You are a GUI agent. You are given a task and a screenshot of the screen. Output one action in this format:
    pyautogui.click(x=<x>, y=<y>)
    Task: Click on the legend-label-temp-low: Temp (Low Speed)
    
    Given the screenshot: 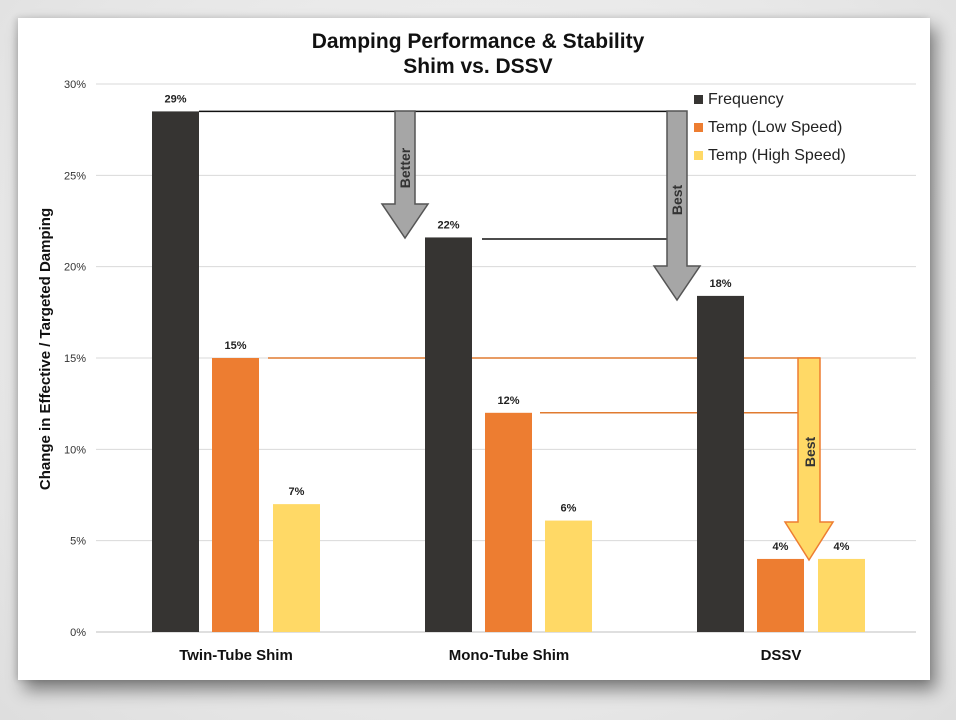 What is the action you would take?
    pyautogui.click(x=775, y=127)
    